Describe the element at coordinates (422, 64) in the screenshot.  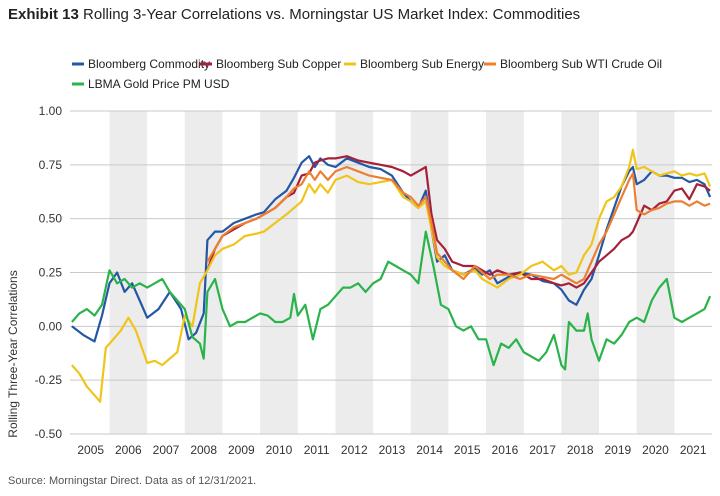
I see `legend-label: Bloomberg Sub Energy` at that location.